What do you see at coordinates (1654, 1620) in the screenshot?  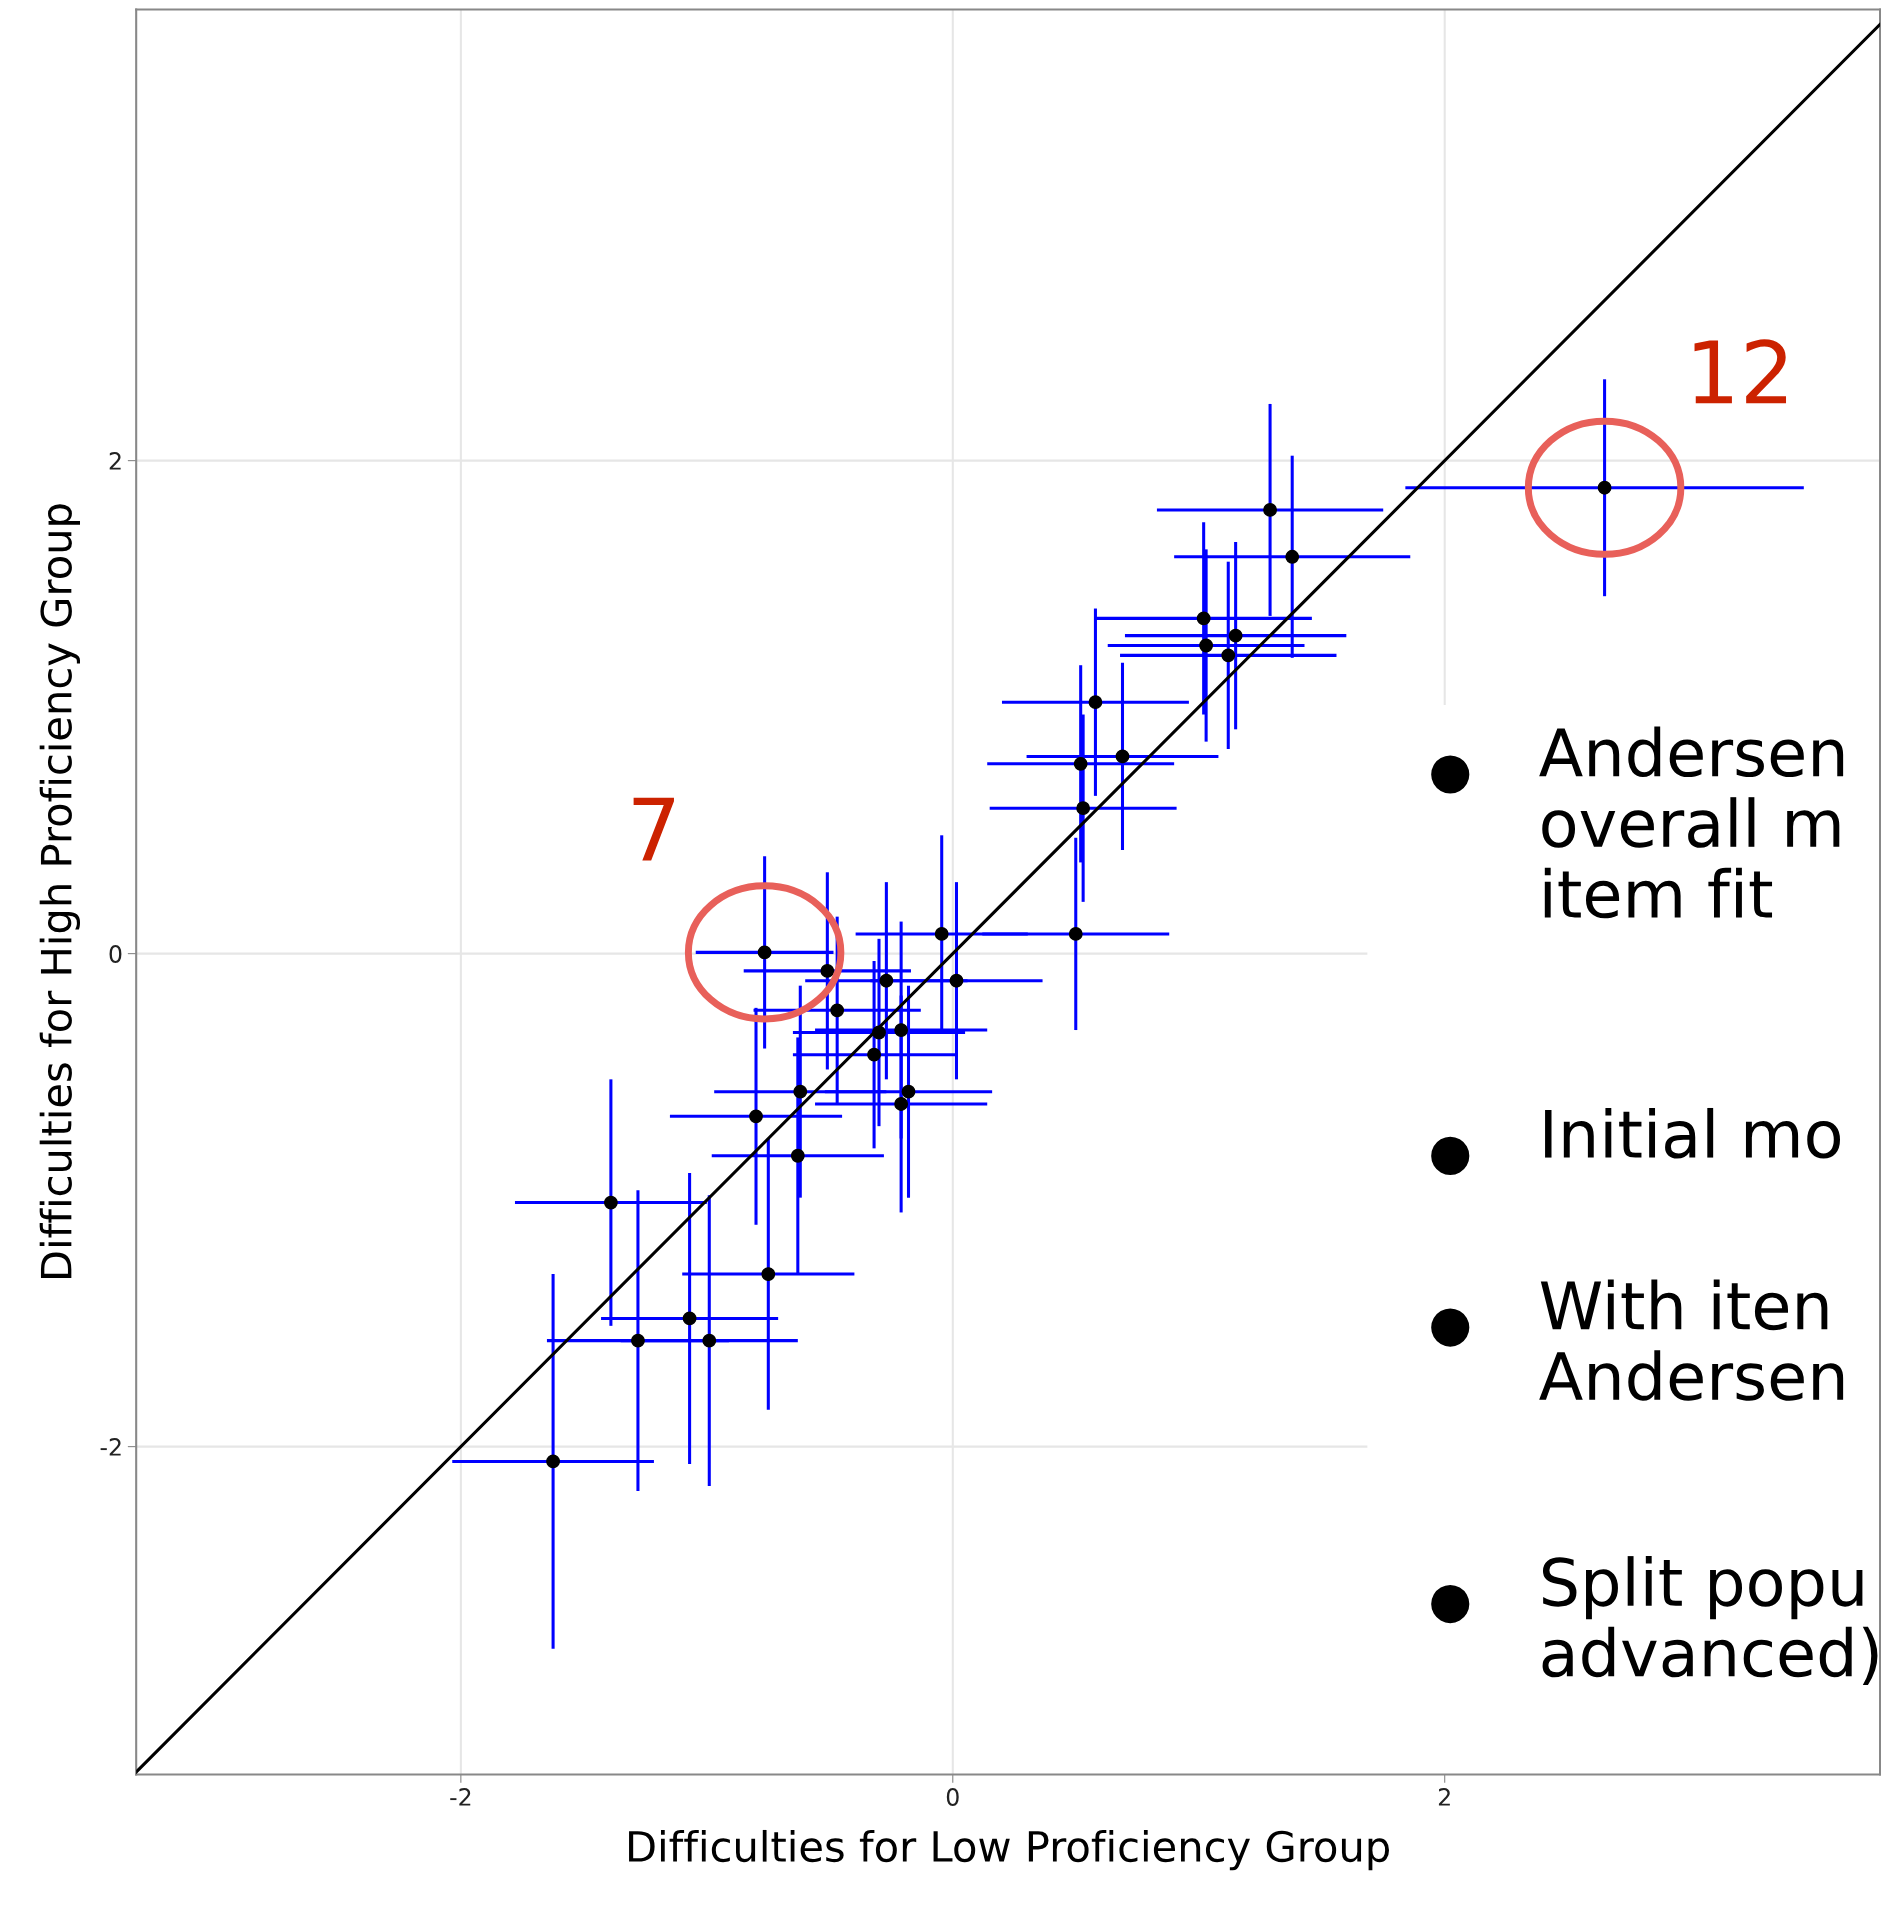 I see `text: ●Split popu advanced)` at bounding box center [1654, 1620].